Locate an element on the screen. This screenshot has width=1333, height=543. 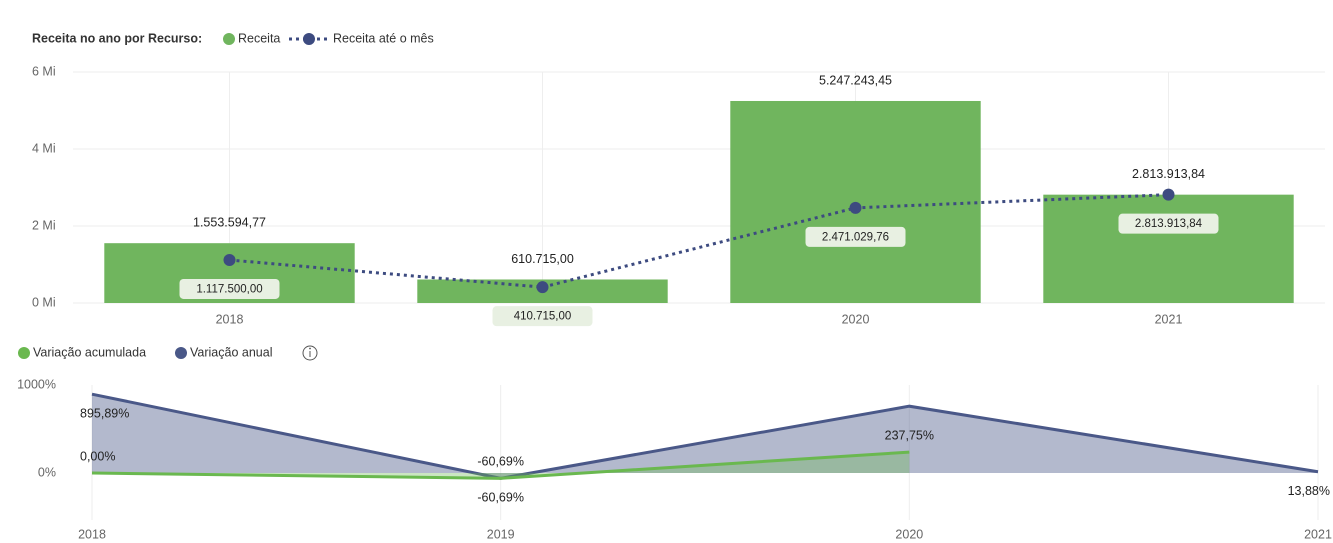
line-value-label: 410.715,00 is located at coordinates (543, 317).